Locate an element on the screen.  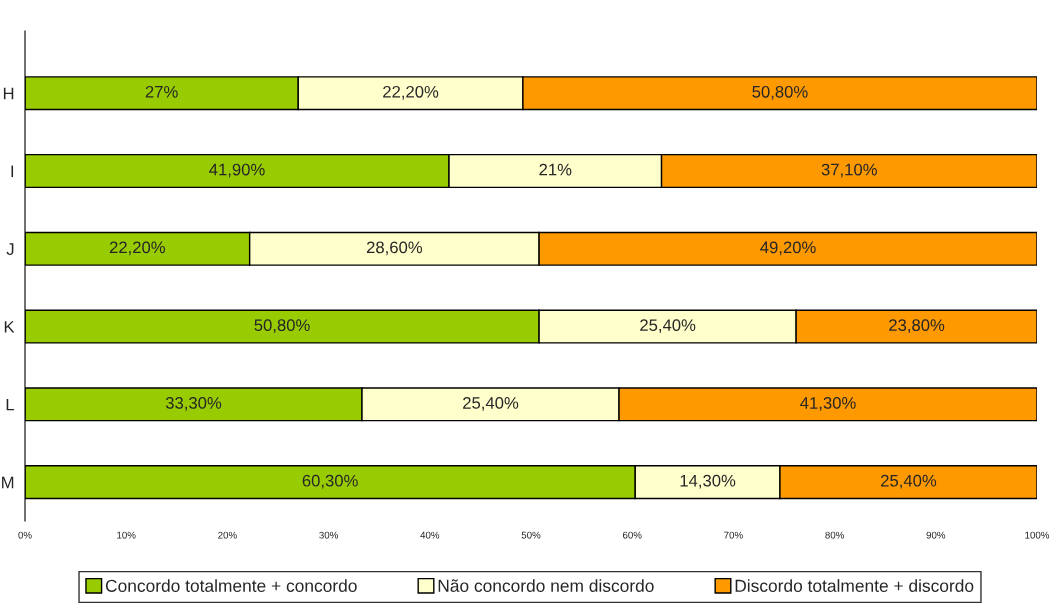
legend-label: Discordo totalmente + discordo is located at coordinates (854, 585).